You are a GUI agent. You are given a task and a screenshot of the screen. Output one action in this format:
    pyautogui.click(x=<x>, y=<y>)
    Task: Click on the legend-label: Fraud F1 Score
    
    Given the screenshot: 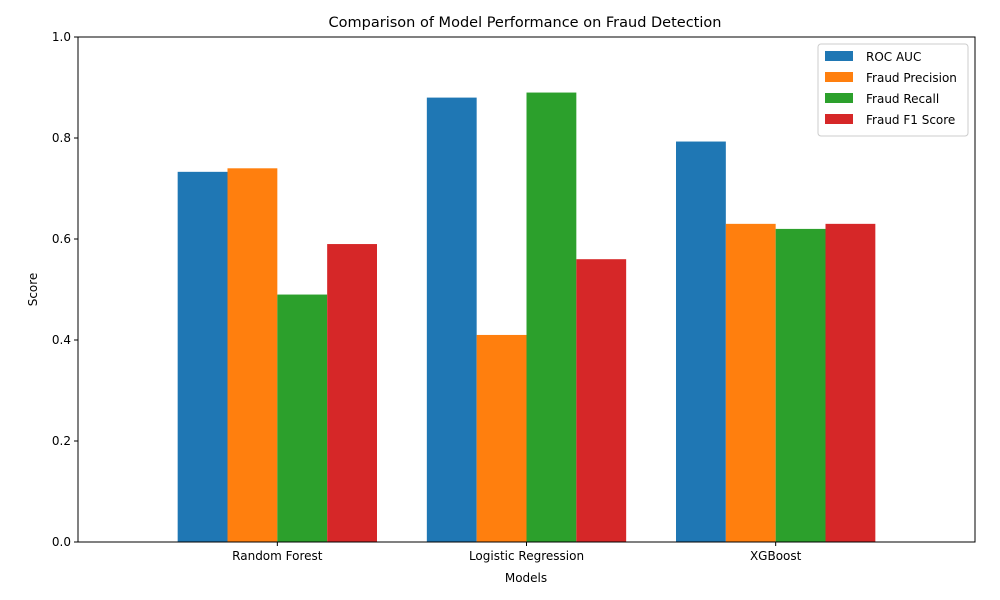 What is the action you would take?
    pyautogui.click(x=910, y=120)
    